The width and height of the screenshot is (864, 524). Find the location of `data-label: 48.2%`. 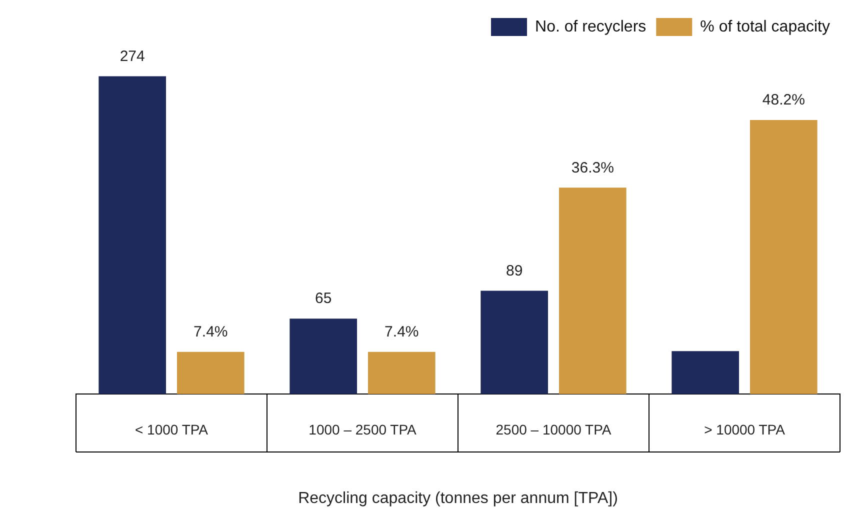

data-label: 48.2% is located at coordinates (783, 100).